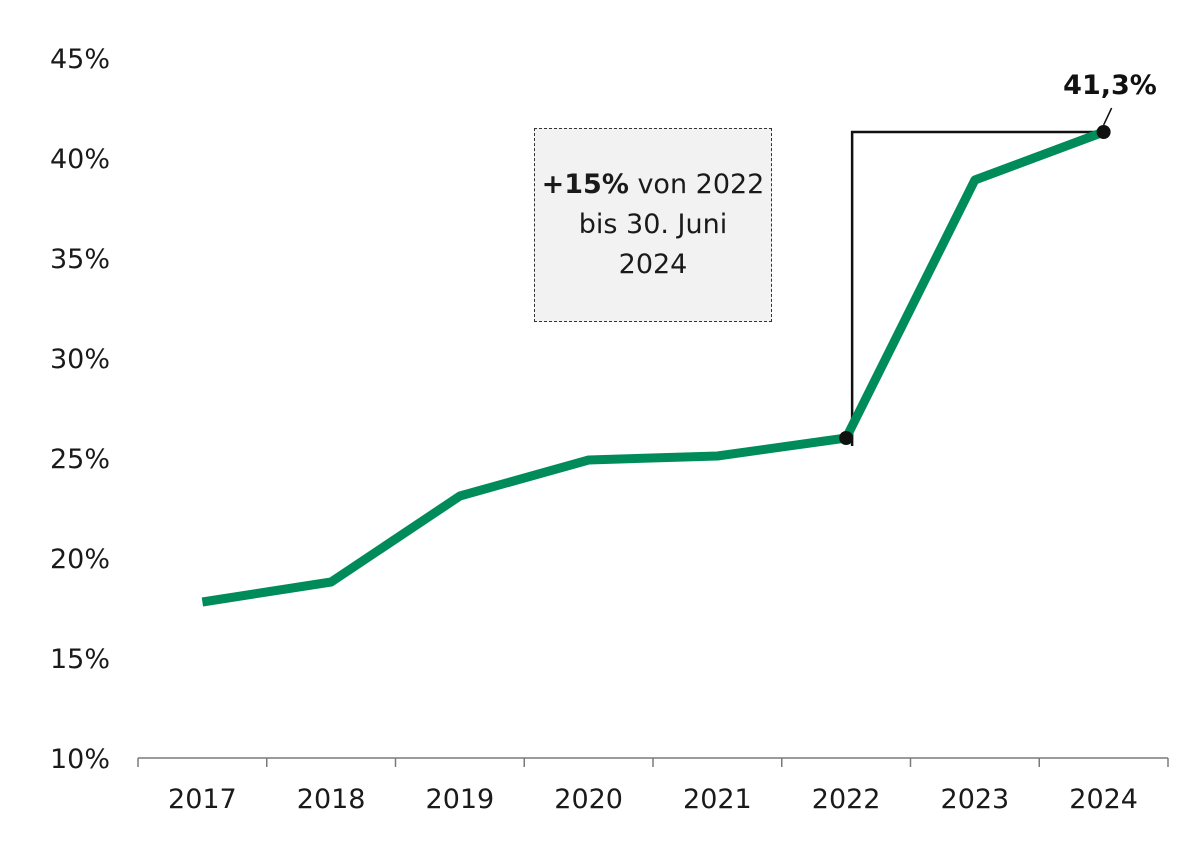 The height and width of the screenshot is (861, 1200). Describe the element at coordinates (80, 359) in the screenshot. I see `y-tick-label: 30%` at that location.